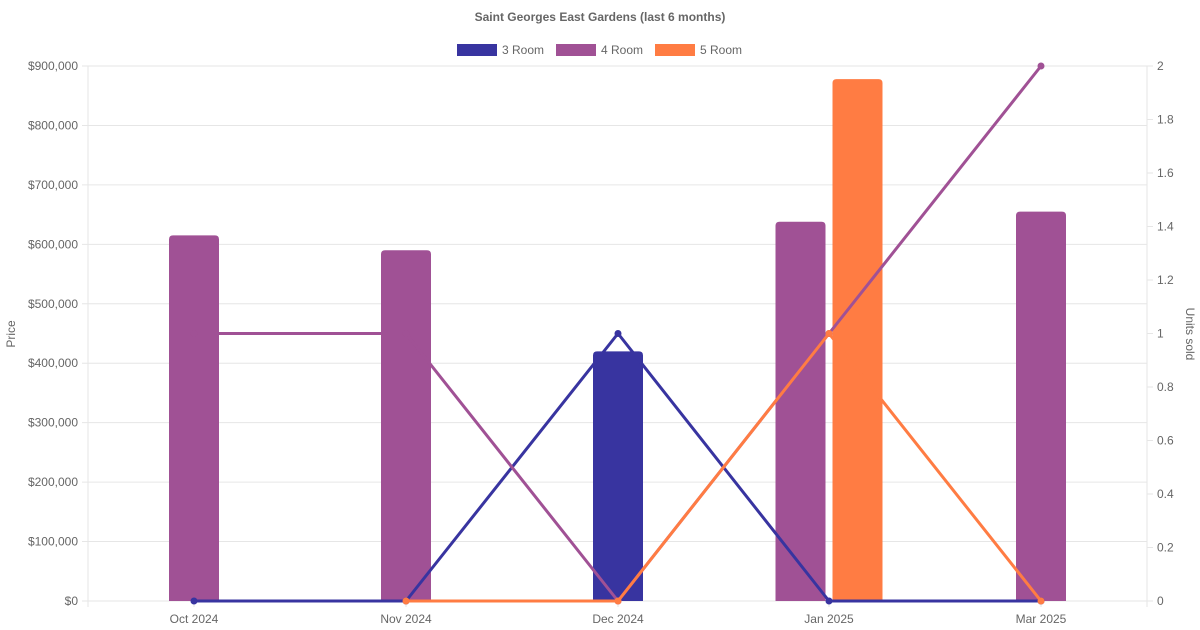 This screenshot has height=630, width=1200. I want to click on right-tick-label: 1.8, so click(1165, 120).